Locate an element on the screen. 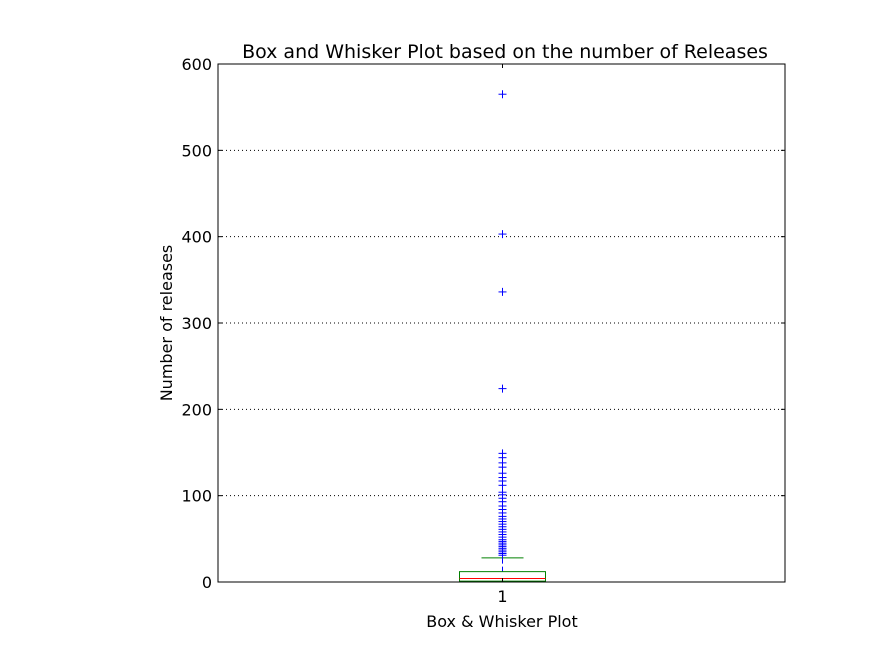 The image size is (872, 647). y-tick-label: 600 is located at coordinates (196, 64).